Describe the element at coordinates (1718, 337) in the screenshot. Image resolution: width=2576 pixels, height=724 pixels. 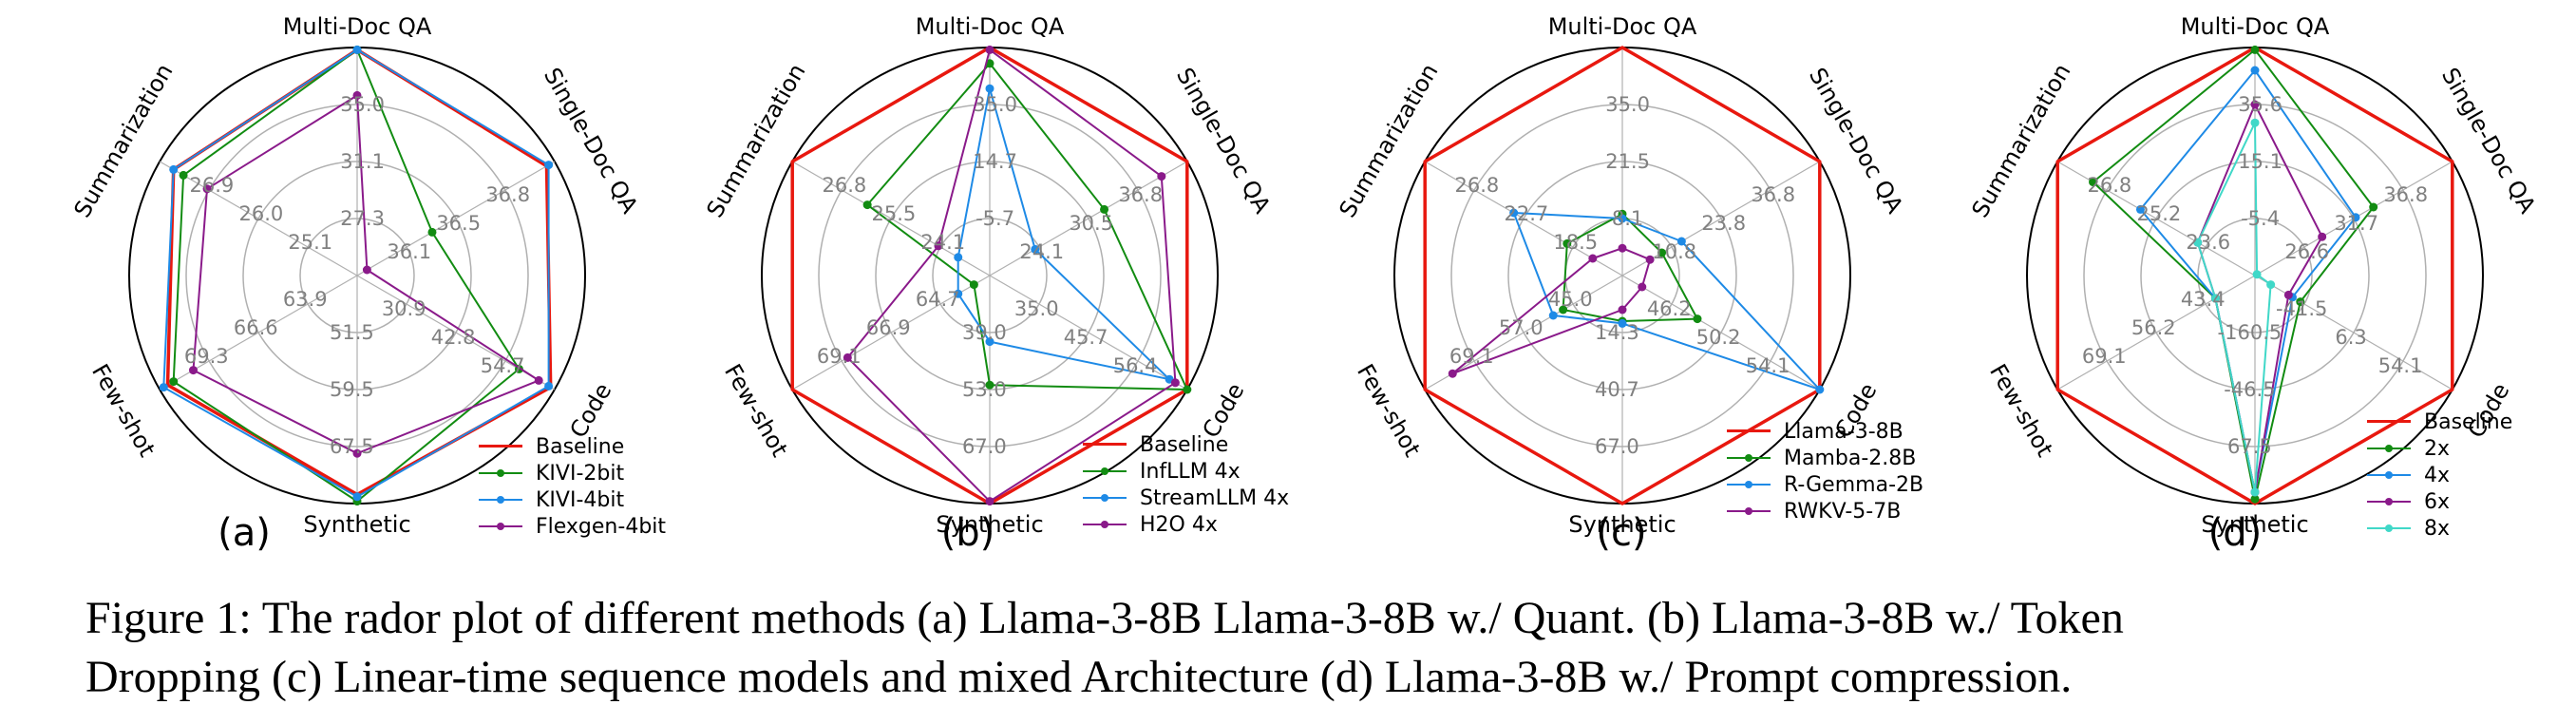
I see `tick-label-code-2: 50.2` at that location.